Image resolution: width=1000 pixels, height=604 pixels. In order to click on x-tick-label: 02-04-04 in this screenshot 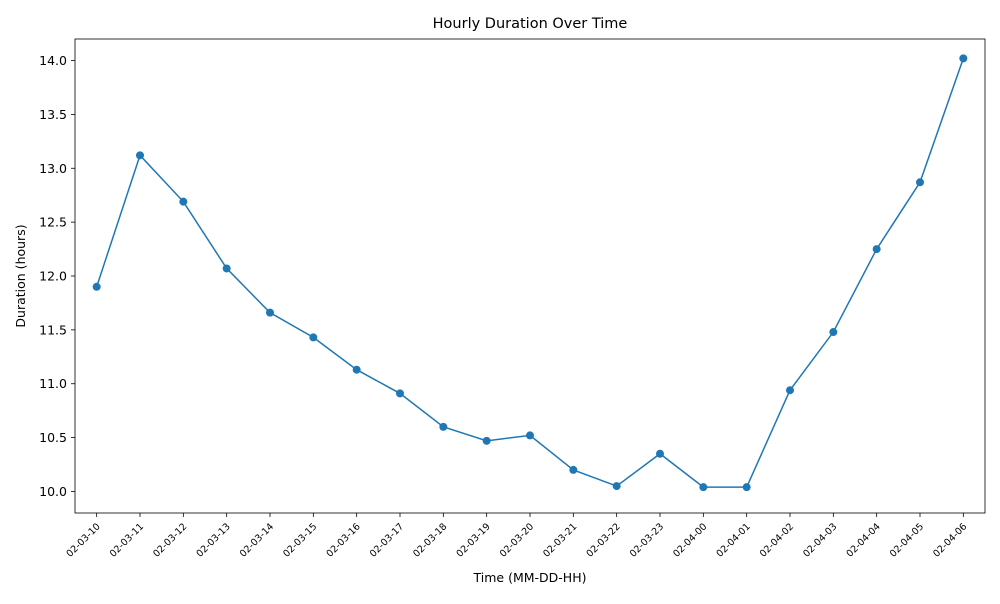, I will do `click(864, 540)`.